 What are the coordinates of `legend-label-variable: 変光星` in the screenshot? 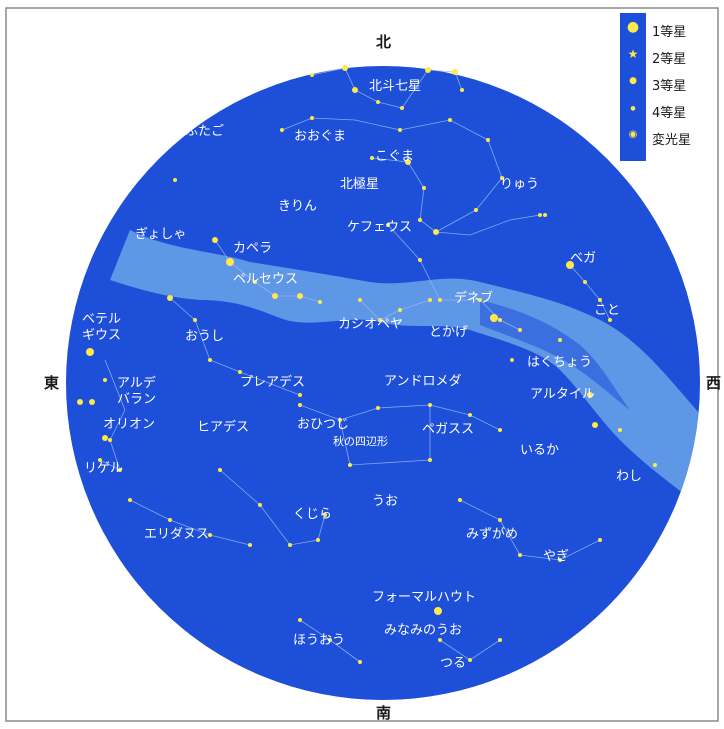 It's located at (672, 140).